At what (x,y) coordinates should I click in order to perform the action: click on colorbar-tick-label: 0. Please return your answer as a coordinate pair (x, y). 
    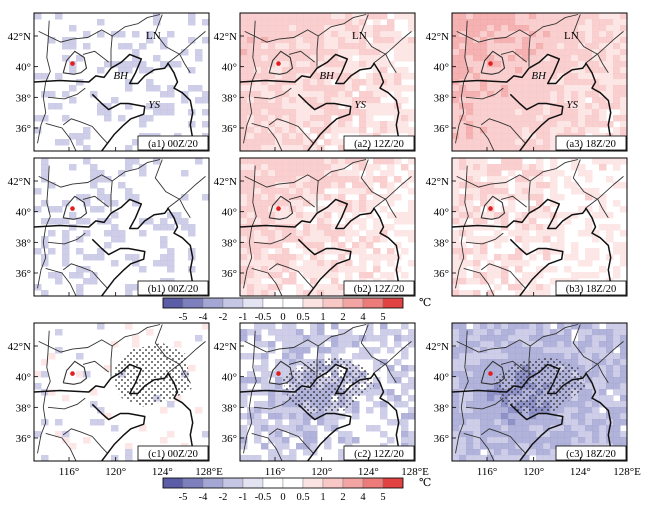
    Looking at the image, I should click on (282, 317).